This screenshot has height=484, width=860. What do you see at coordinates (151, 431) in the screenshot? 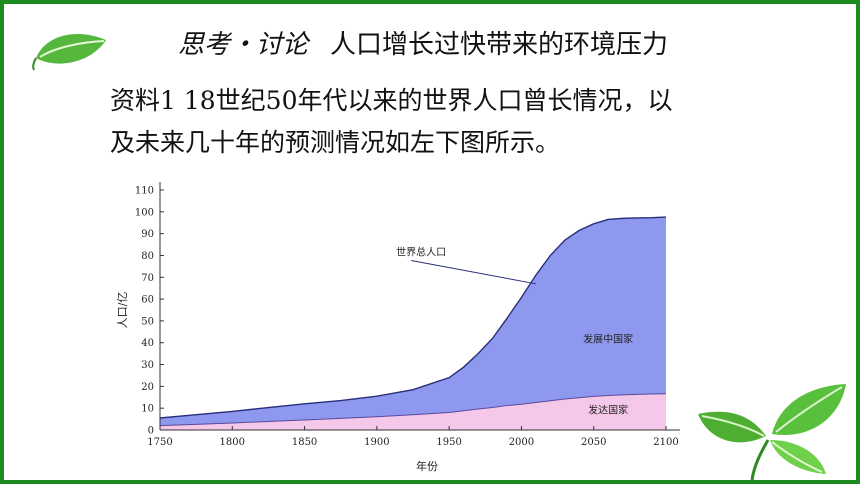
I see `y-tick-label: 0` at bounding box center [151, 431].